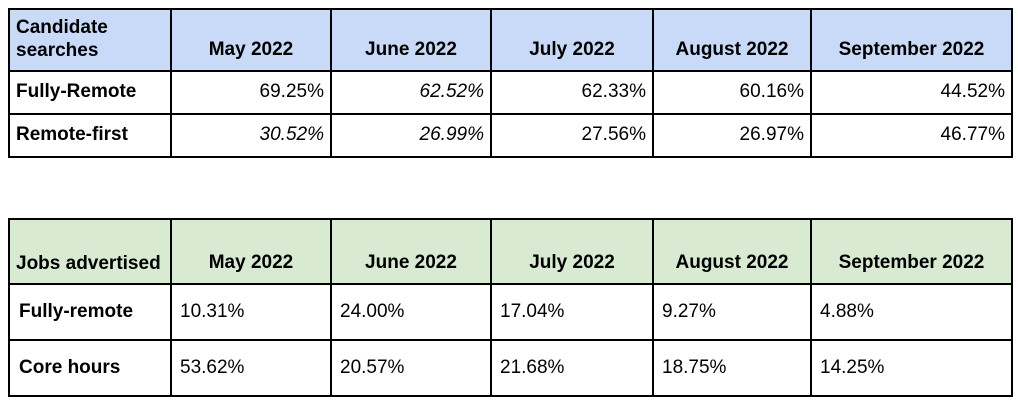  Describe the element at coordinates (572, 135) in the screenshot. I see `cell-value: 27.56%` at that location.